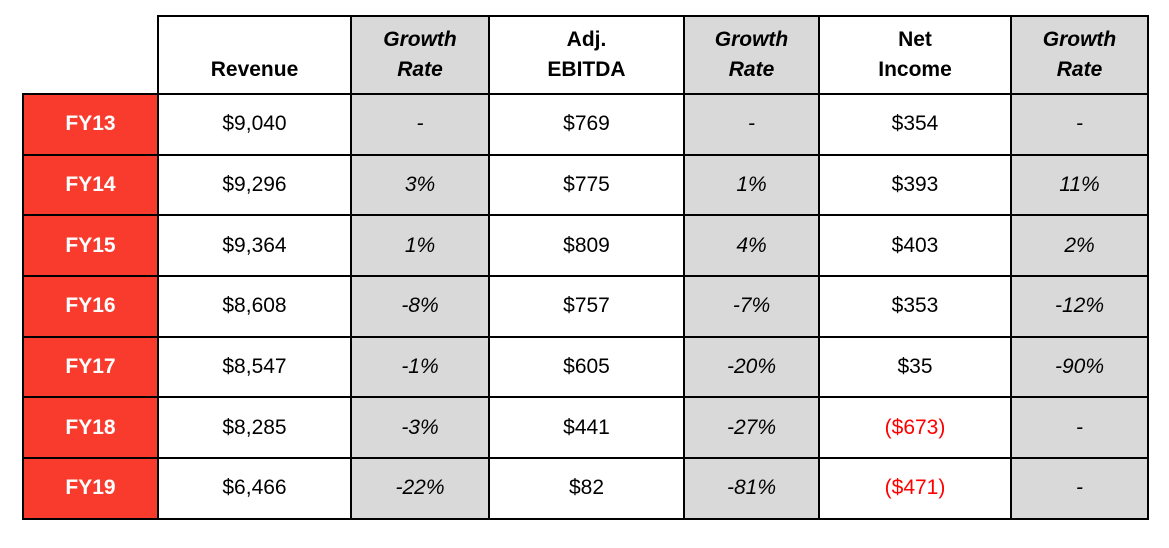  I want to click on table-row-fy14: FY14 $9,296 3% $775 1% $393 11%, so click(585, 185).